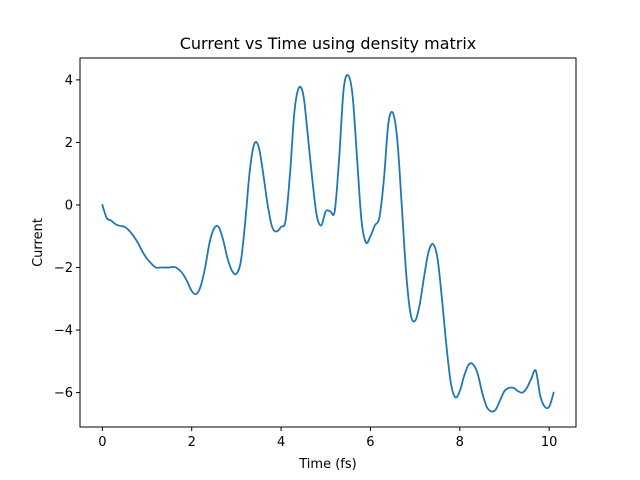 The width and height of the screenshot is (640, 480). Describe the element at coordinates (328, 43) in the screenshot. I see `chart-title: Current vs Time using density matrix` at that location.